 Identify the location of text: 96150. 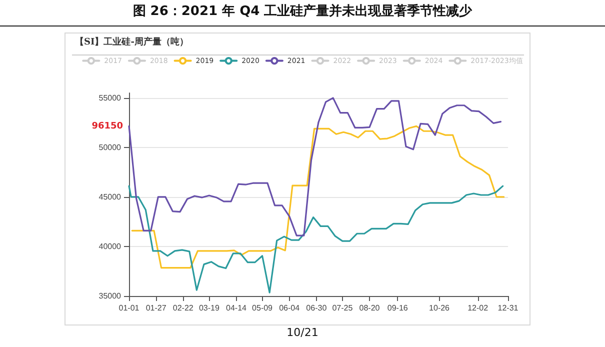
(107, 127).